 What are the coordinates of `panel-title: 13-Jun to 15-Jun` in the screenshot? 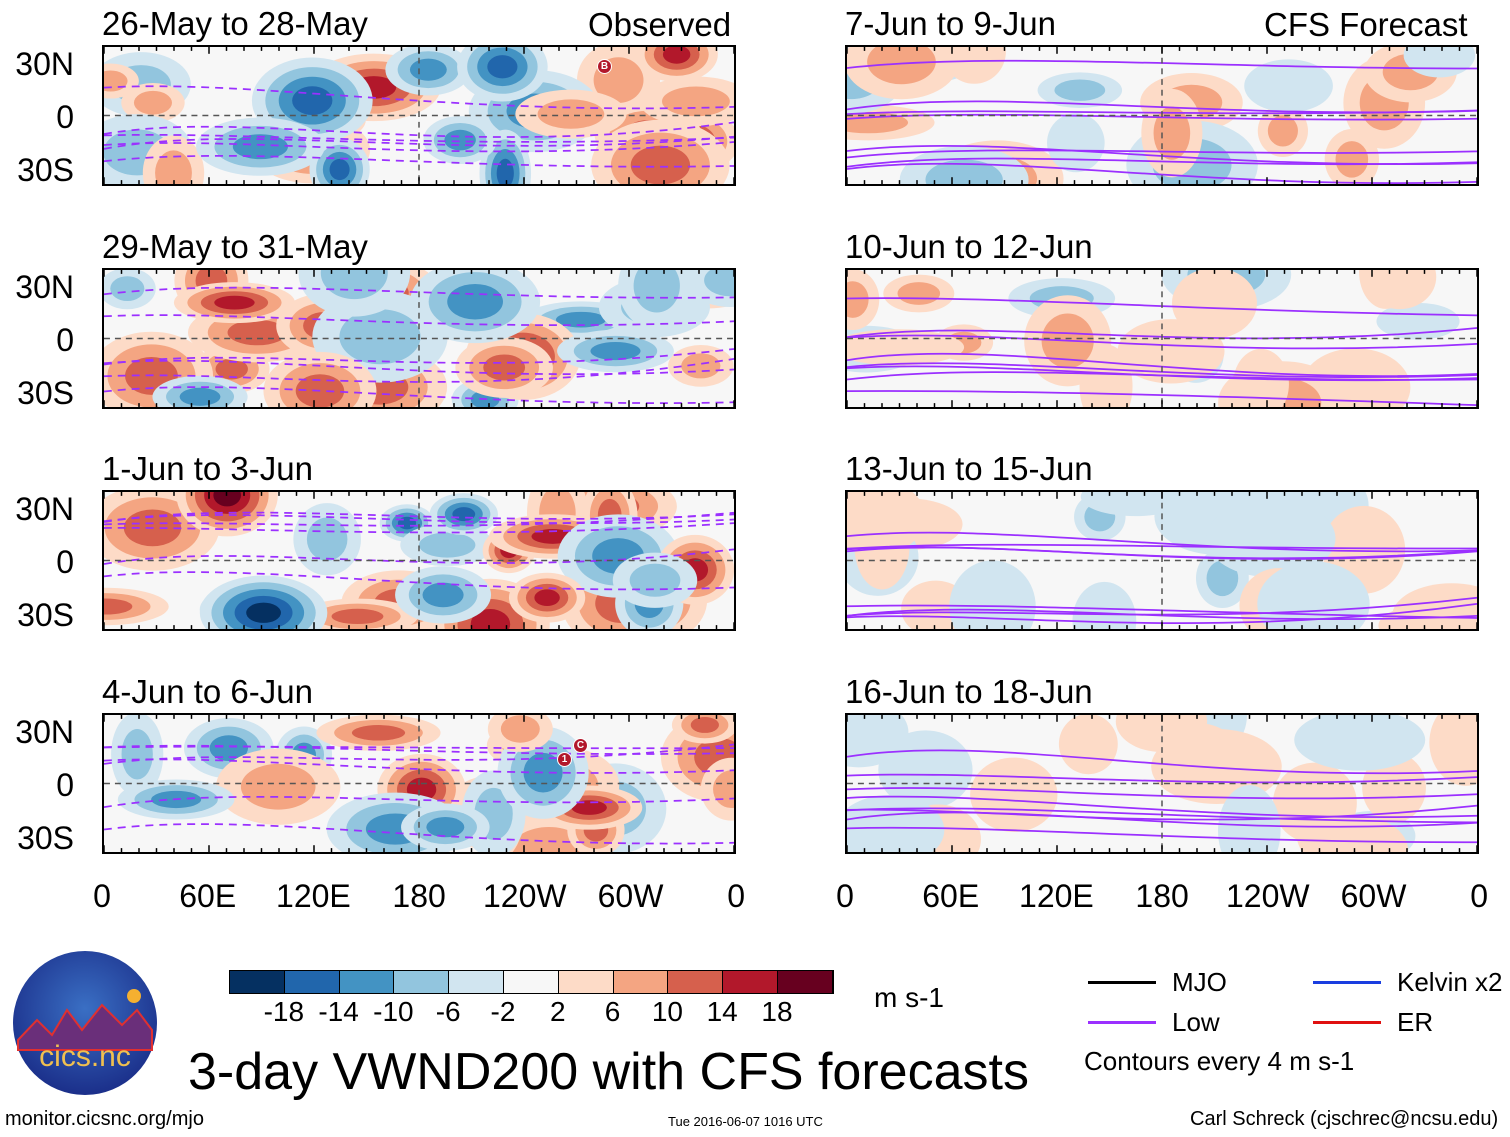 It's located at (969, 468).